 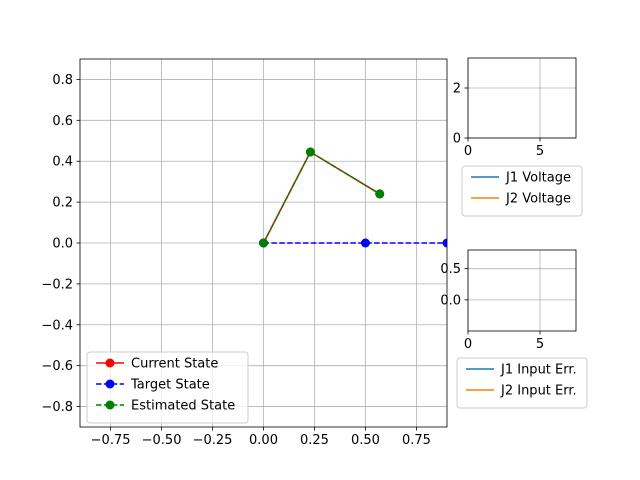 What do you see at coordinates (538, 199) in the screenshot?
I see `legend-label: J2 Voltage` at bounding box center [538, 199].